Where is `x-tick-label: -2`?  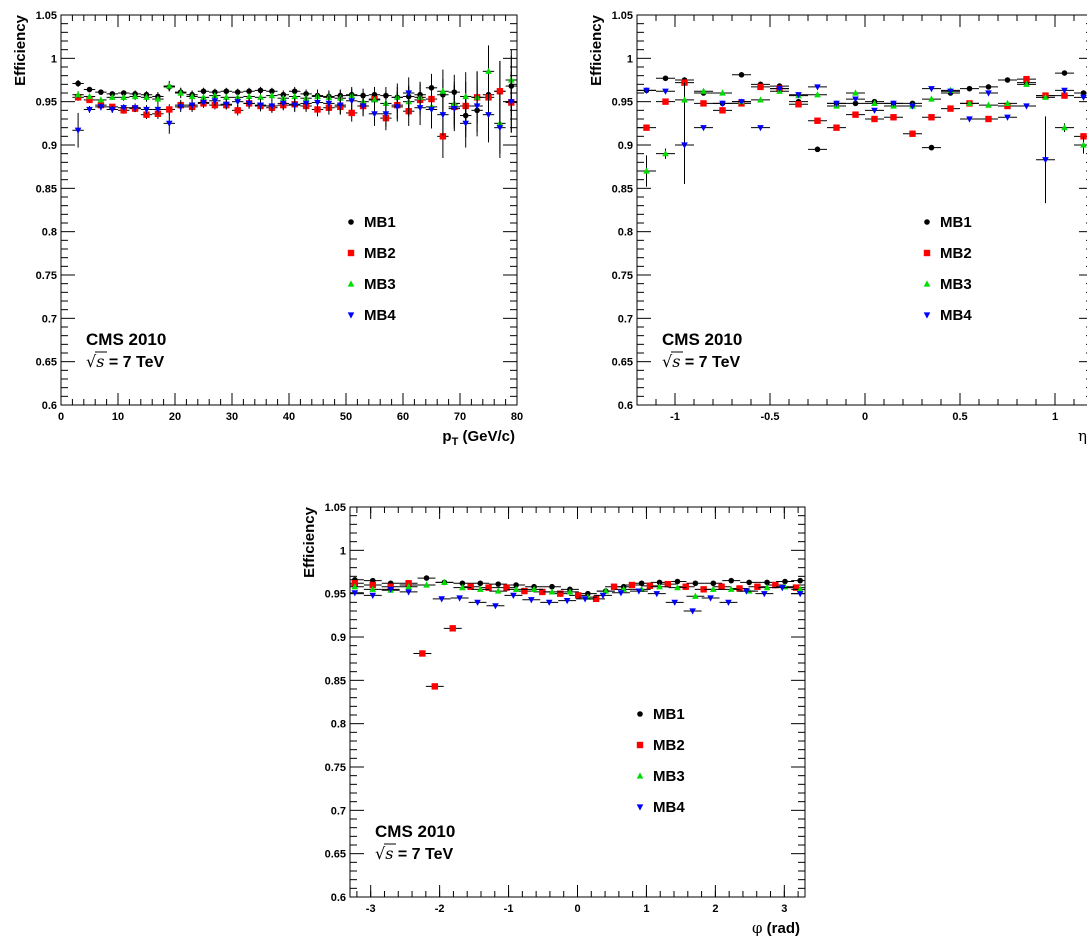
x-tick-label: -2 is located at coordinates (440, 909).